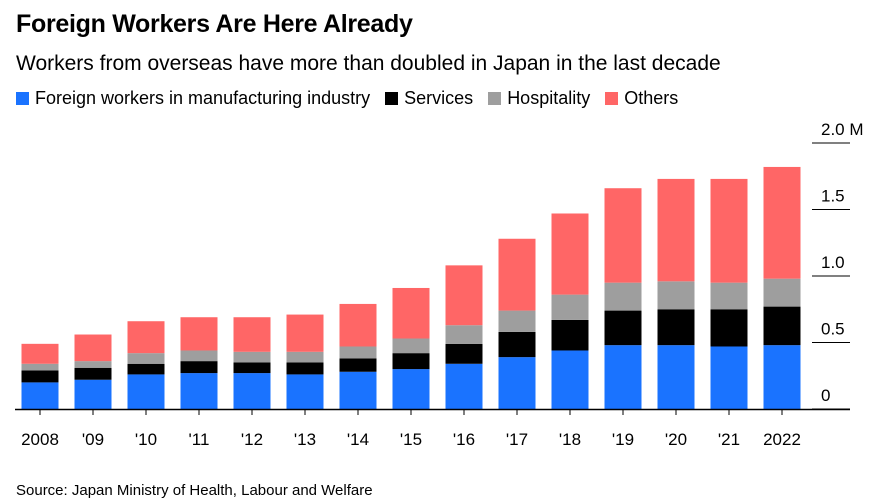 The height and width of the screenshot is (503, 871). Describe the element at coordinates (833, 329) in the screenshot. I see `y-tick-label: 0.5` at that location.